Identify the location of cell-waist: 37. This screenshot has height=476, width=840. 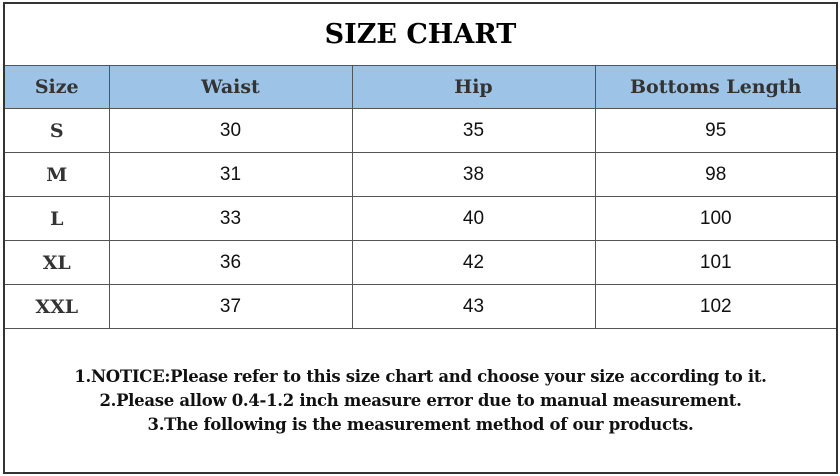
(230, 306).